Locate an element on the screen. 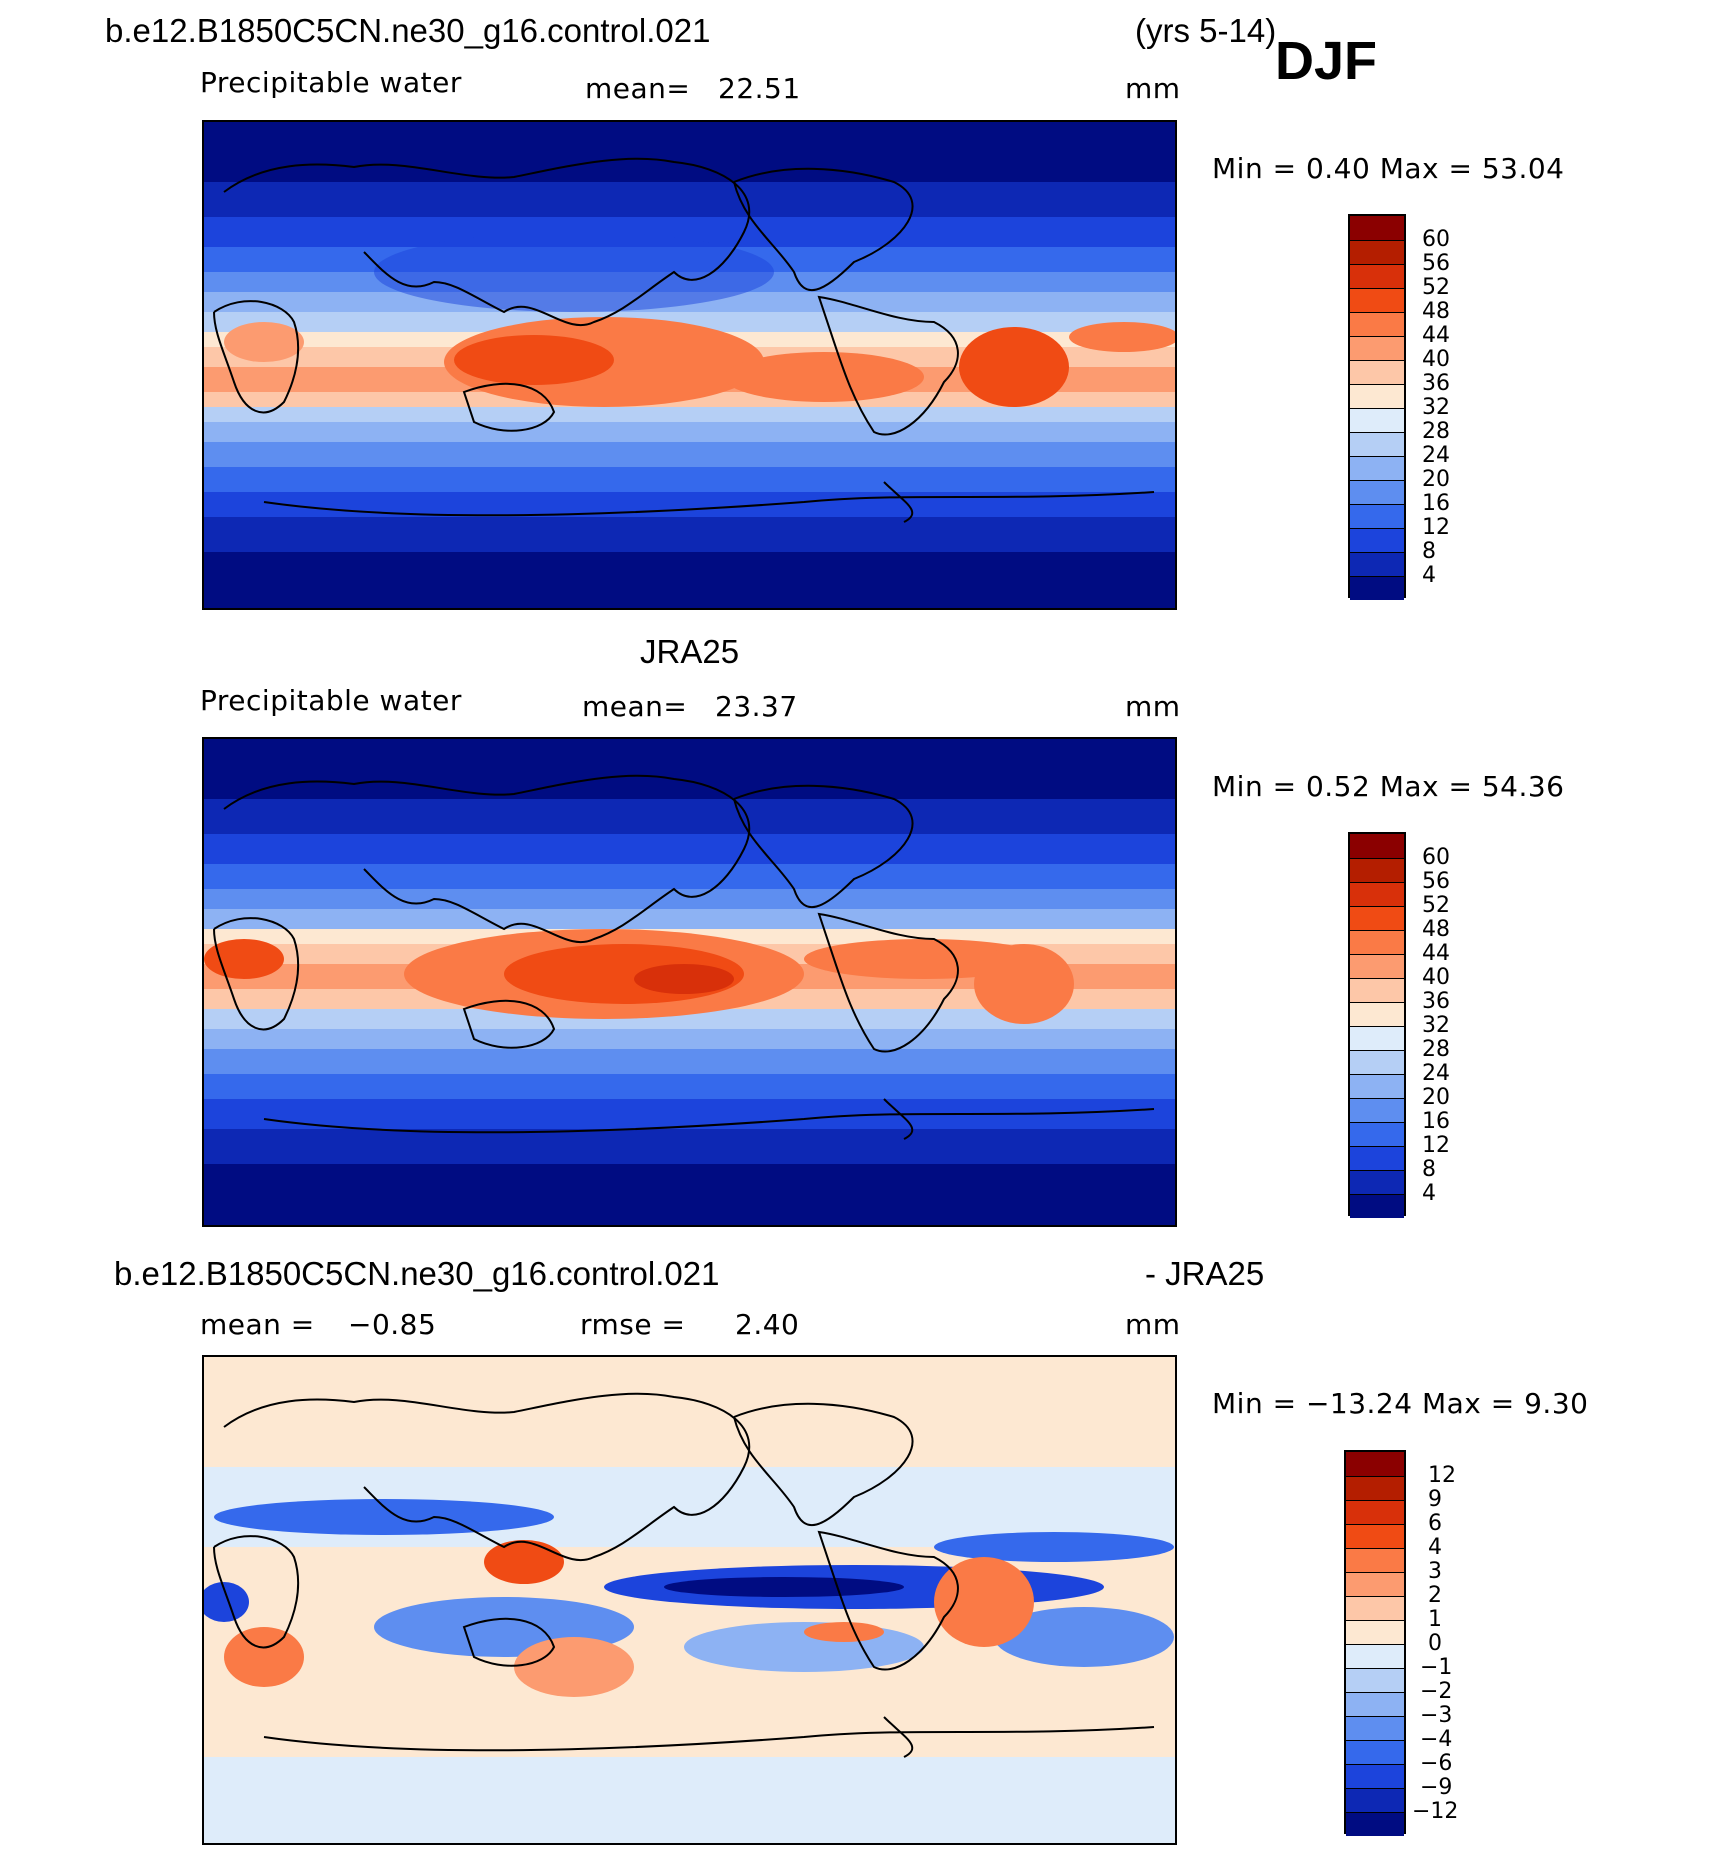  cbar1-tick: 48 is located at coordinates (1436, 311).